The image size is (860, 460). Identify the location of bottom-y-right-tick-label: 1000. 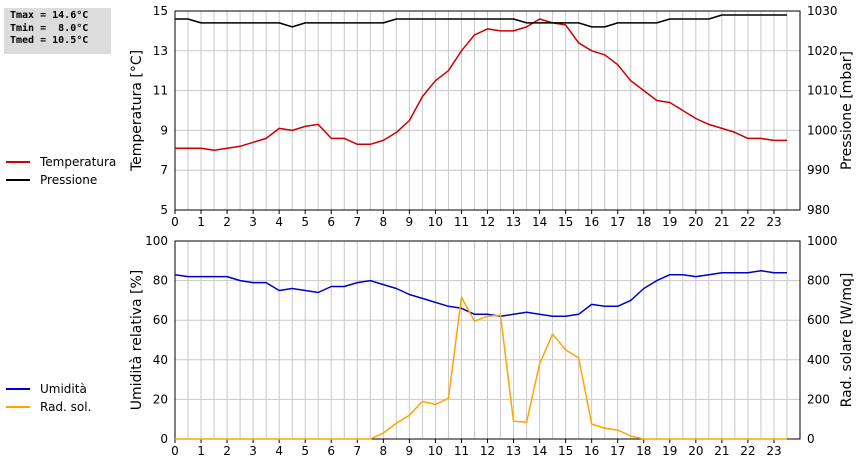
(822, 241).